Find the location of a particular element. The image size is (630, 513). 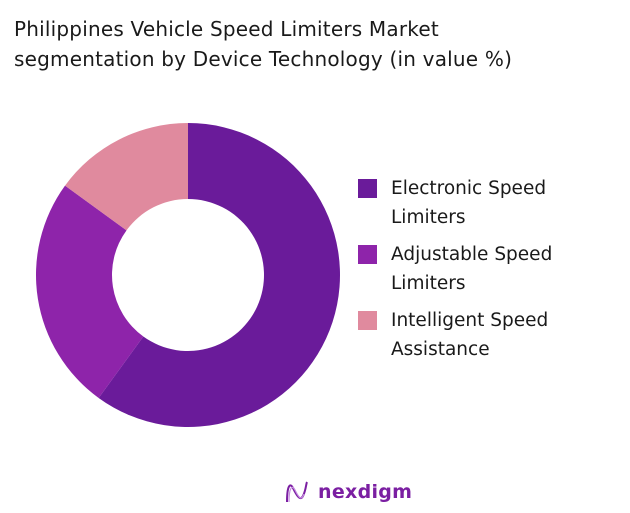

legend-item-adjustable: Adjustable Speed Limiters is located at coordinates (488, 269).